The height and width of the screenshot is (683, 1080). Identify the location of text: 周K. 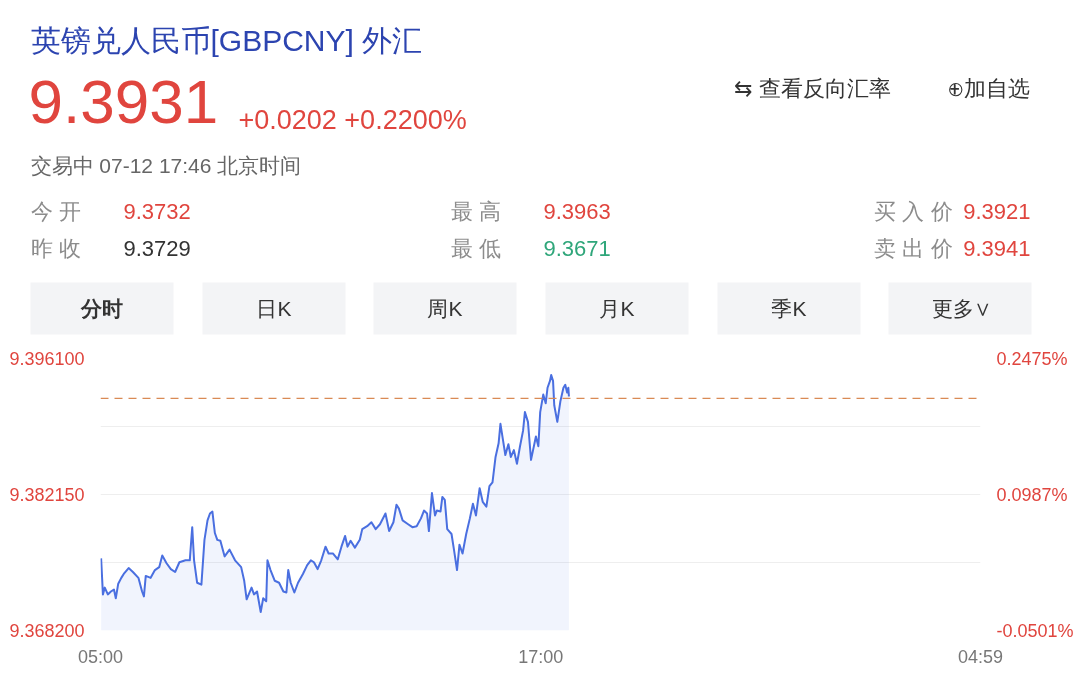
(445, 308).